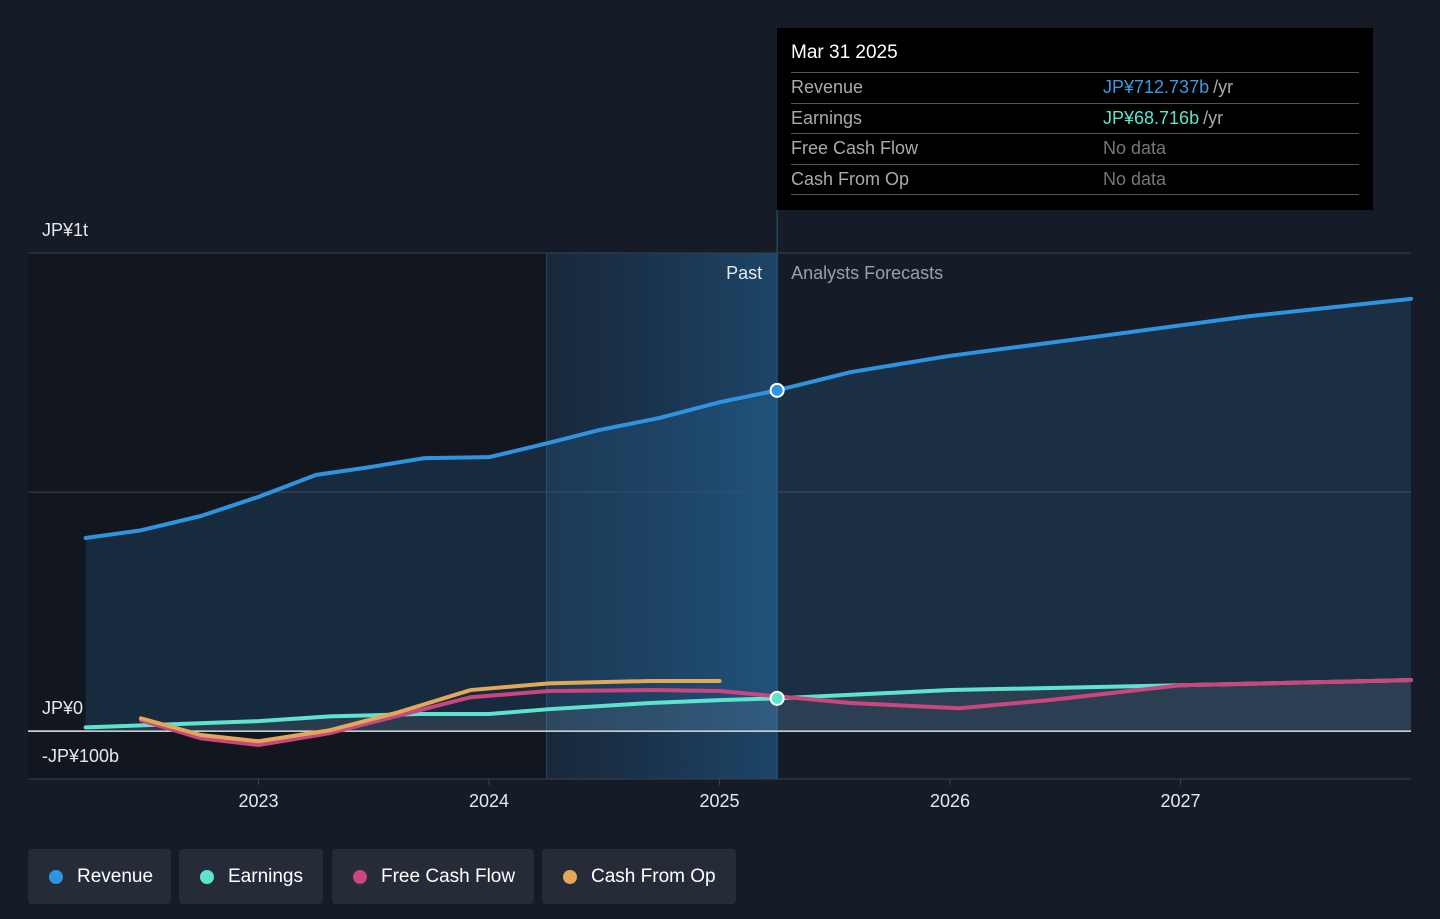 The height and width of the screenshot is (919, 1440). Describe the element at coordinates (1156, 87) in the screenshot. I see `tooltip-value: JP¥712.737b` at that location.